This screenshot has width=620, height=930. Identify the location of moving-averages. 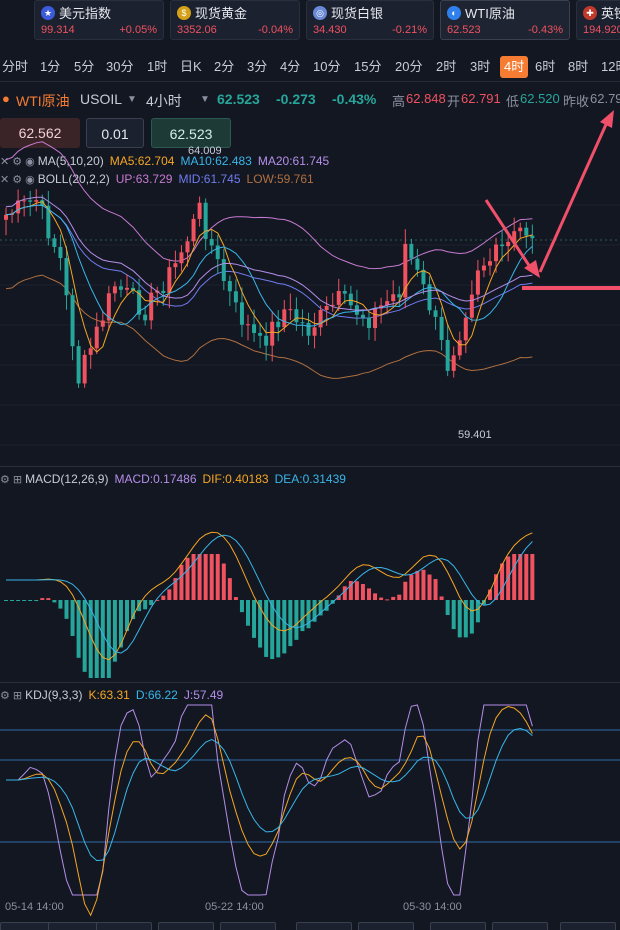
(269, 274).